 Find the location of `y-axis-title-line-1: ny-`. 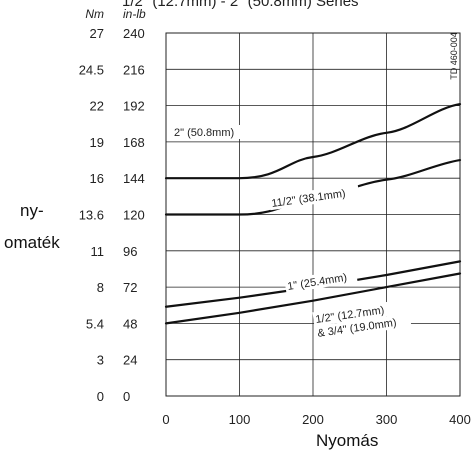

y-axis-title-line-1: ny- is located at coordinates (32, 210).